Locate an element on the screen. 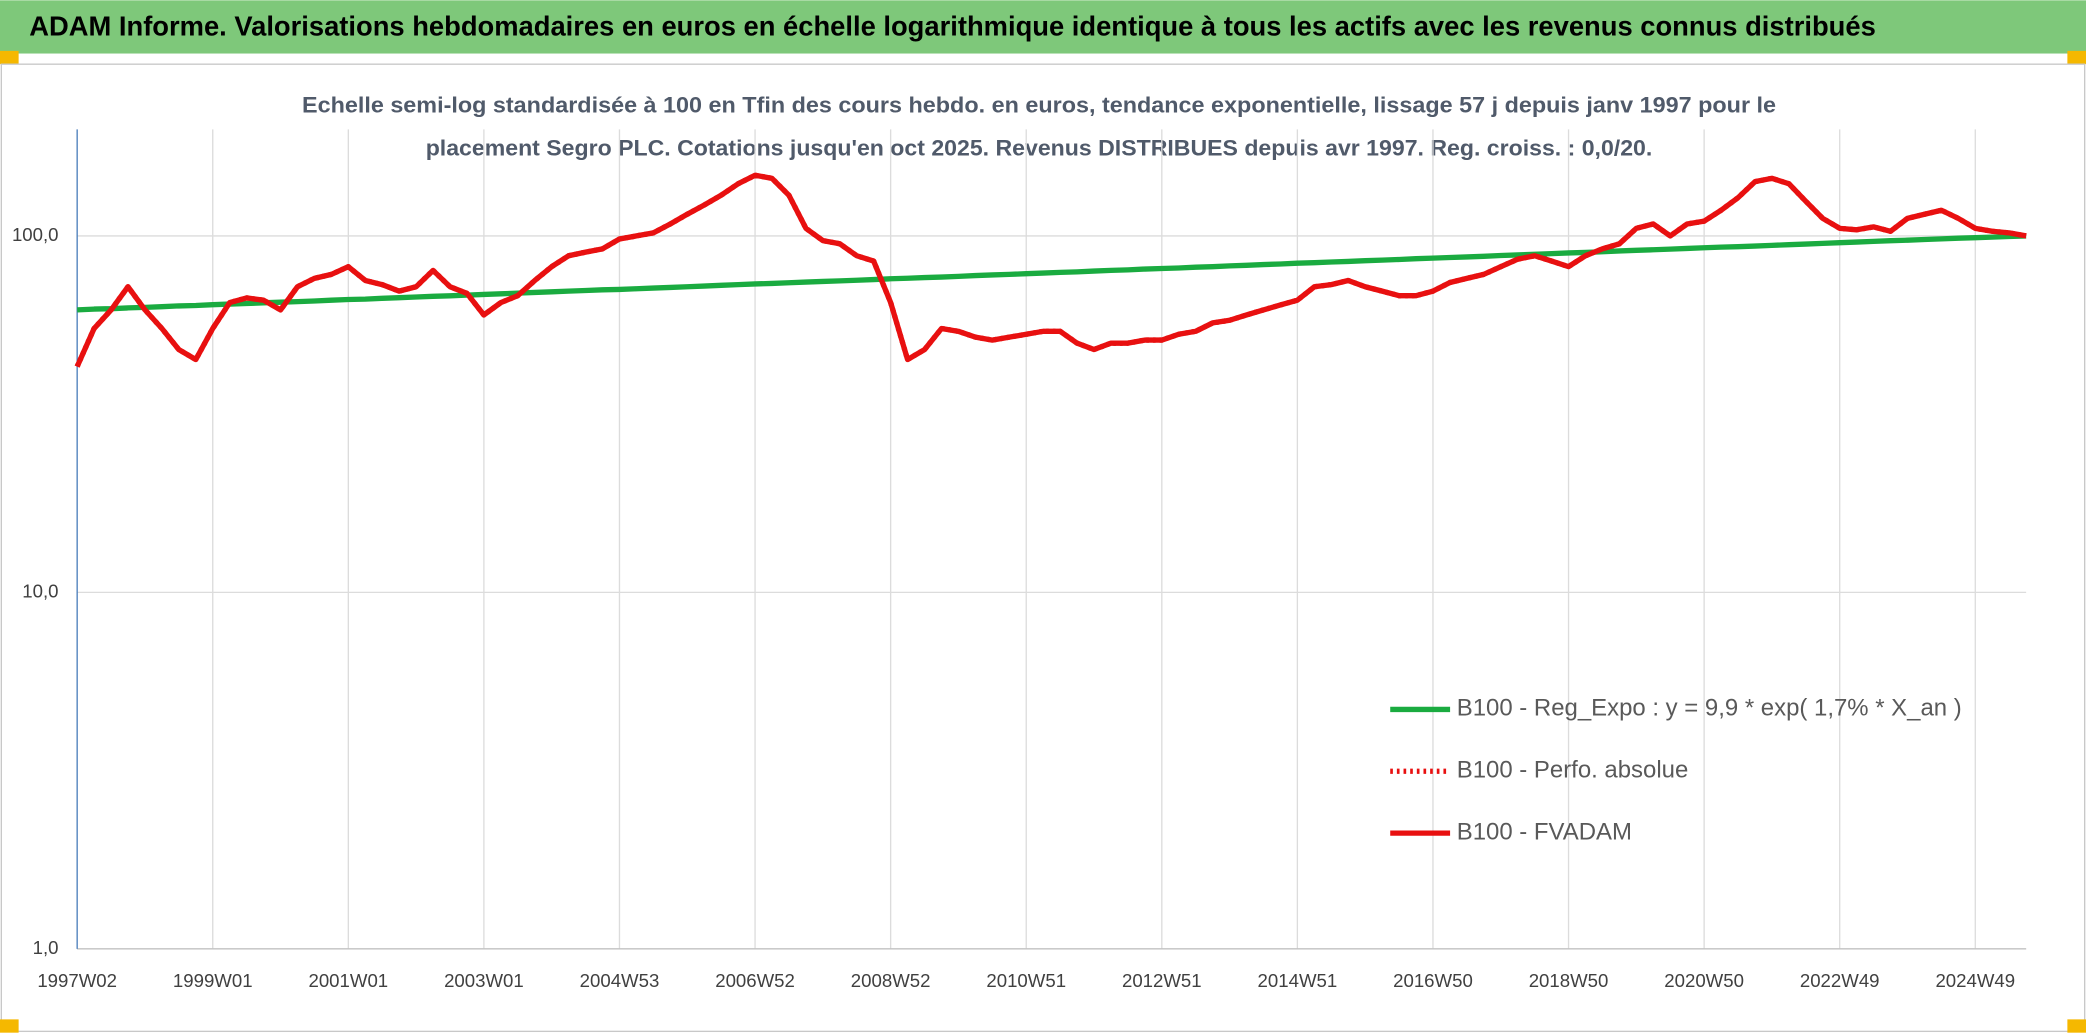  x-tick-label: 1997W02 is located at coordinates (77, 980).